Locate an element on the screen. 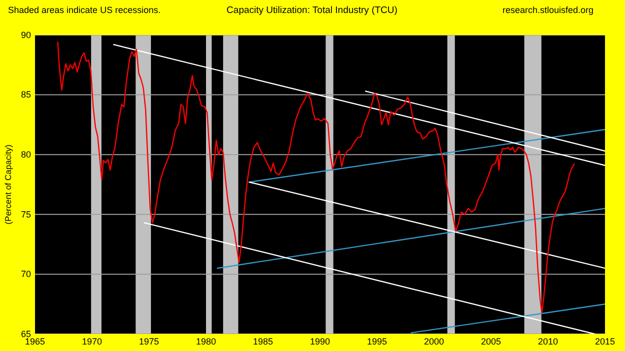 This screenshot has width=625, height=351. text: Shaded areas indicate US recessions. is located at coordinates (84, 10).